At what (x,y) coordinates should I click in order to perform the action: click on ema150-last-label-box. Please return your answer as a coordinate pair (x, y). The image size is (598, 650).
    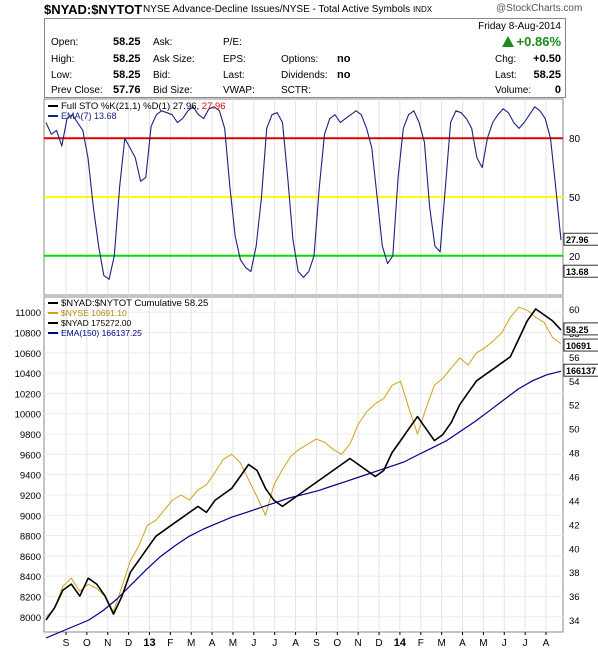
    Looking at the image, I should click on (580, 370).